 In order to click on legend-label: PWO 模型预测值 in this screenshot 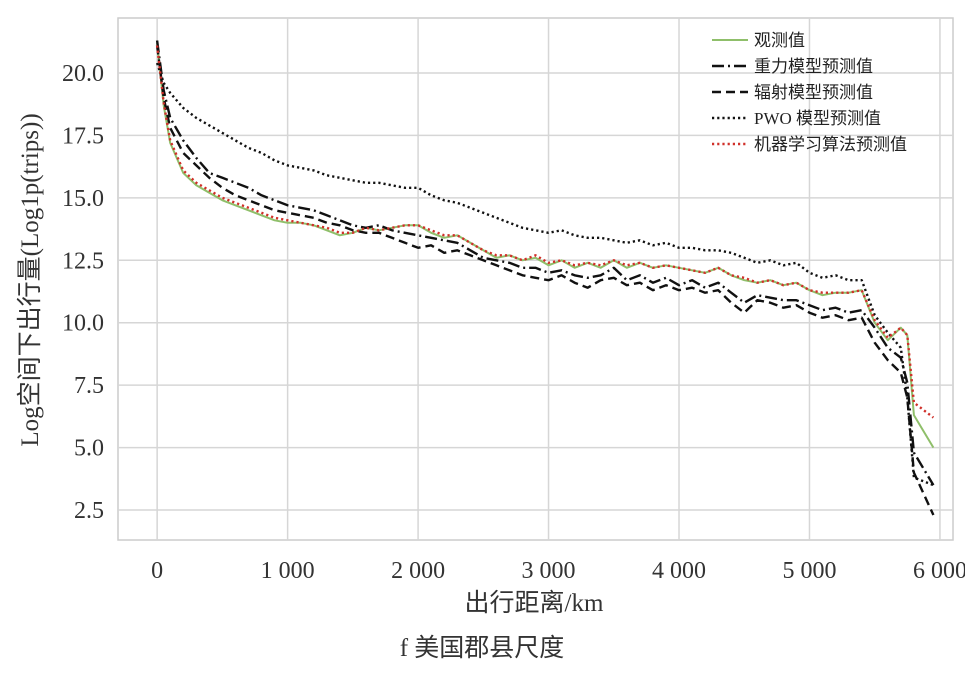, I will do `click(817, 118)`.